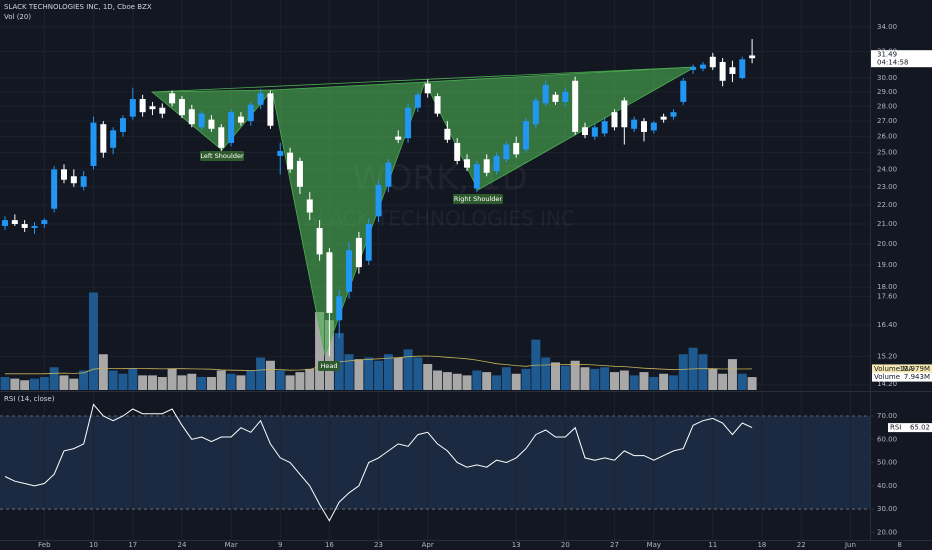  Describe the element at coordinates (93, 545) in the screenshot. I see `x-tick-label: 10` at that location.